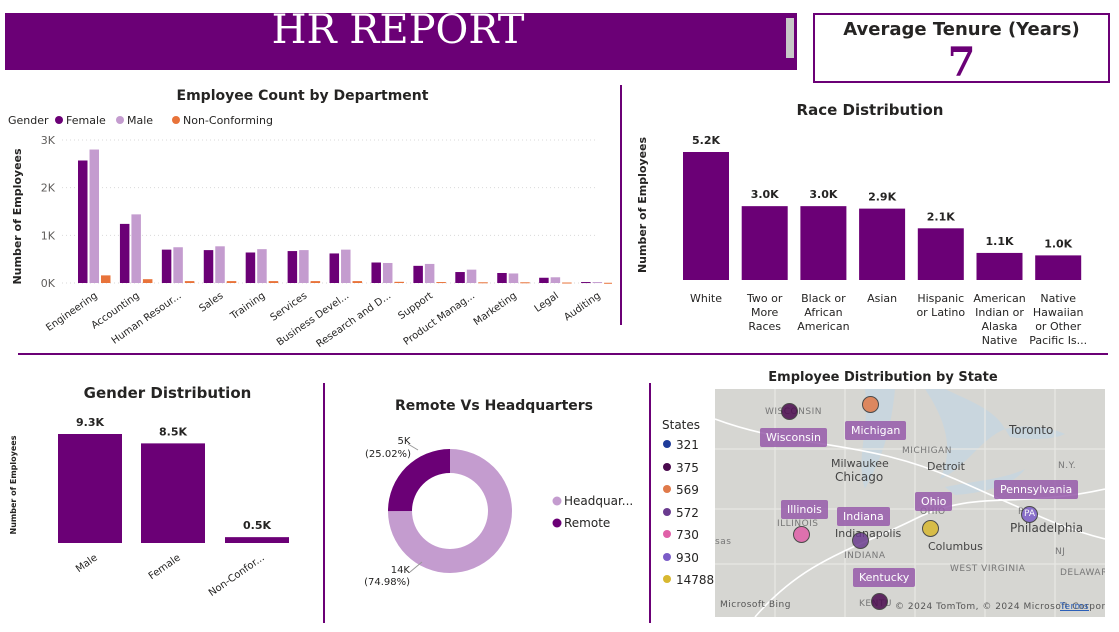  I want to click on map-terms-link: Terms, so click(1075, 607).